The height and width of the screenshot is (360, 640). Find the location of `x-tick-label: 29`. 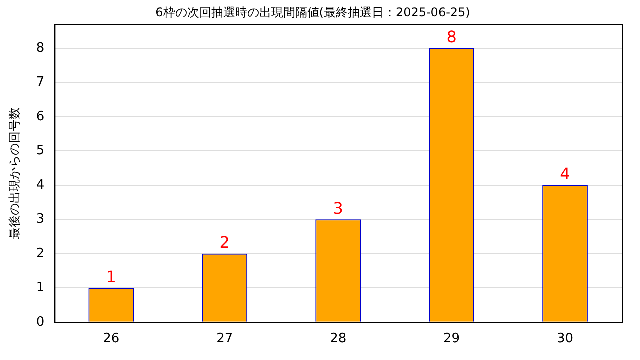

x-tick-label: 29 is located at coordinates (452, 339).